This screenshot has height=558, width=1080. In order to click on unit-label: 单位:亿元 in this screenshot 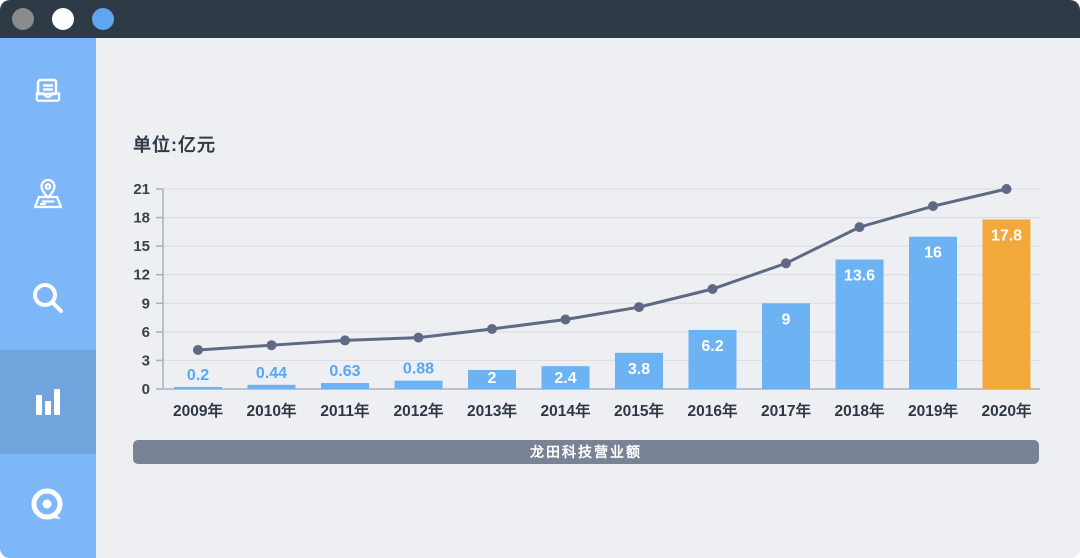, I will do `click(174, 145)`.